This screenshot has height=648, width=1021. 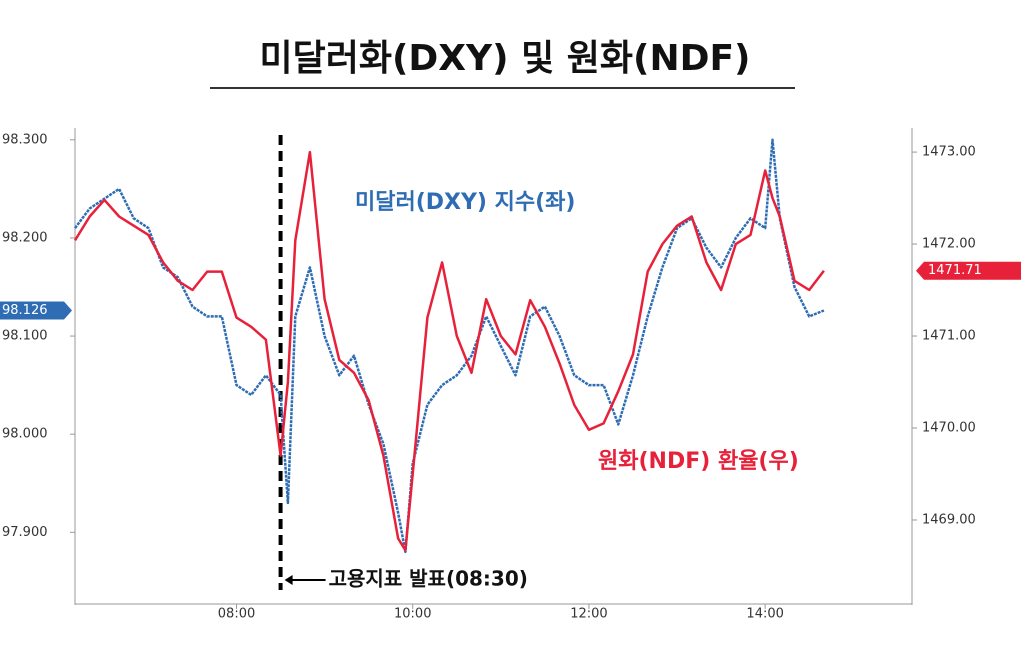 What do you see at coordinates (504, 58) in the screenshot?
I see `chart-title: 미달러화(DXY) 및 원화(NDF)` at bounding box center [504, 58].